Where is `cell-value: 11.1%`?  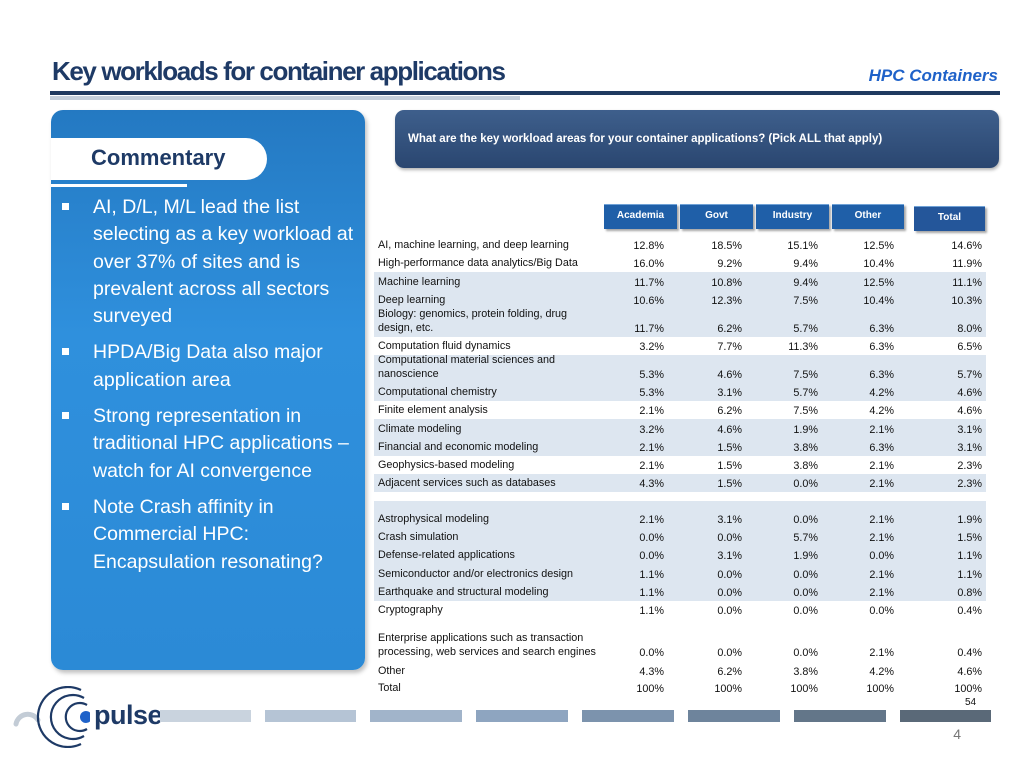 cell-value: 11.1% is located at coordinates (967, 283).